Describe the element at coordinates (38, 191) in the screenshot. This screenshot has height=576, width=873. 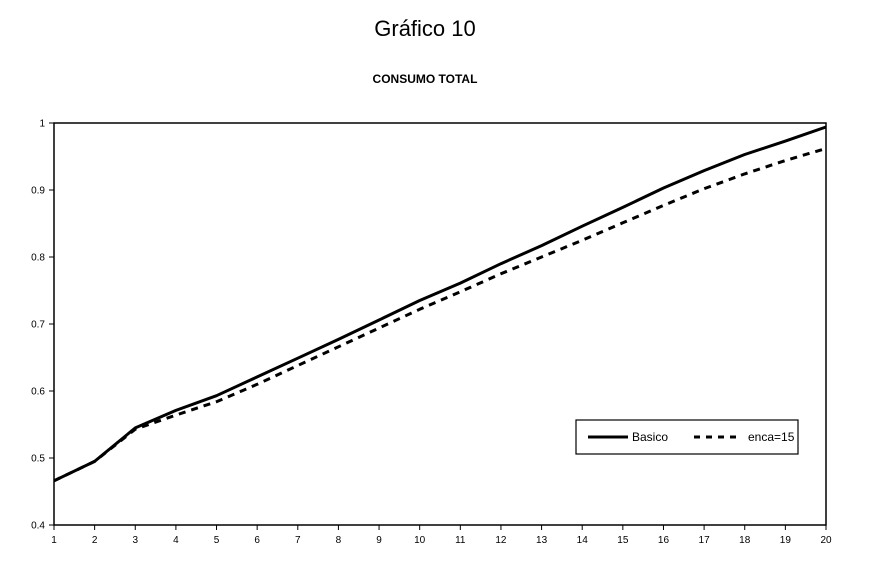
I see `y-tick-label: 0.9` at that location.